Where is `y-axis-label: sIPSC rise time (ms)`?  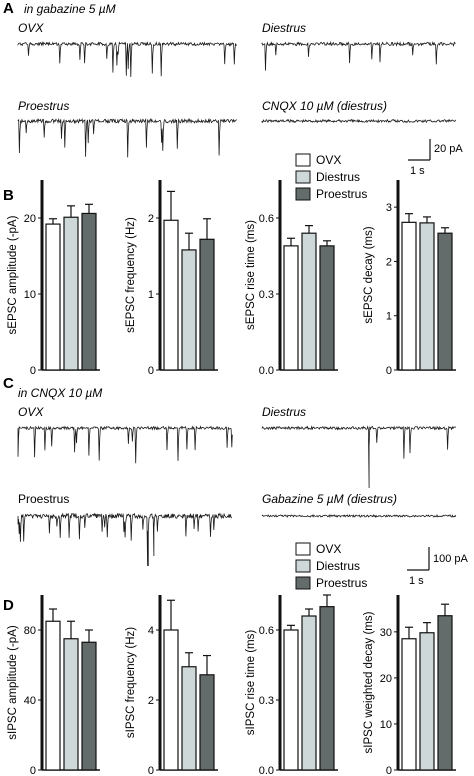
y-axis-label: sIPSC rise time (ms) is located at coordinates (251, 683).